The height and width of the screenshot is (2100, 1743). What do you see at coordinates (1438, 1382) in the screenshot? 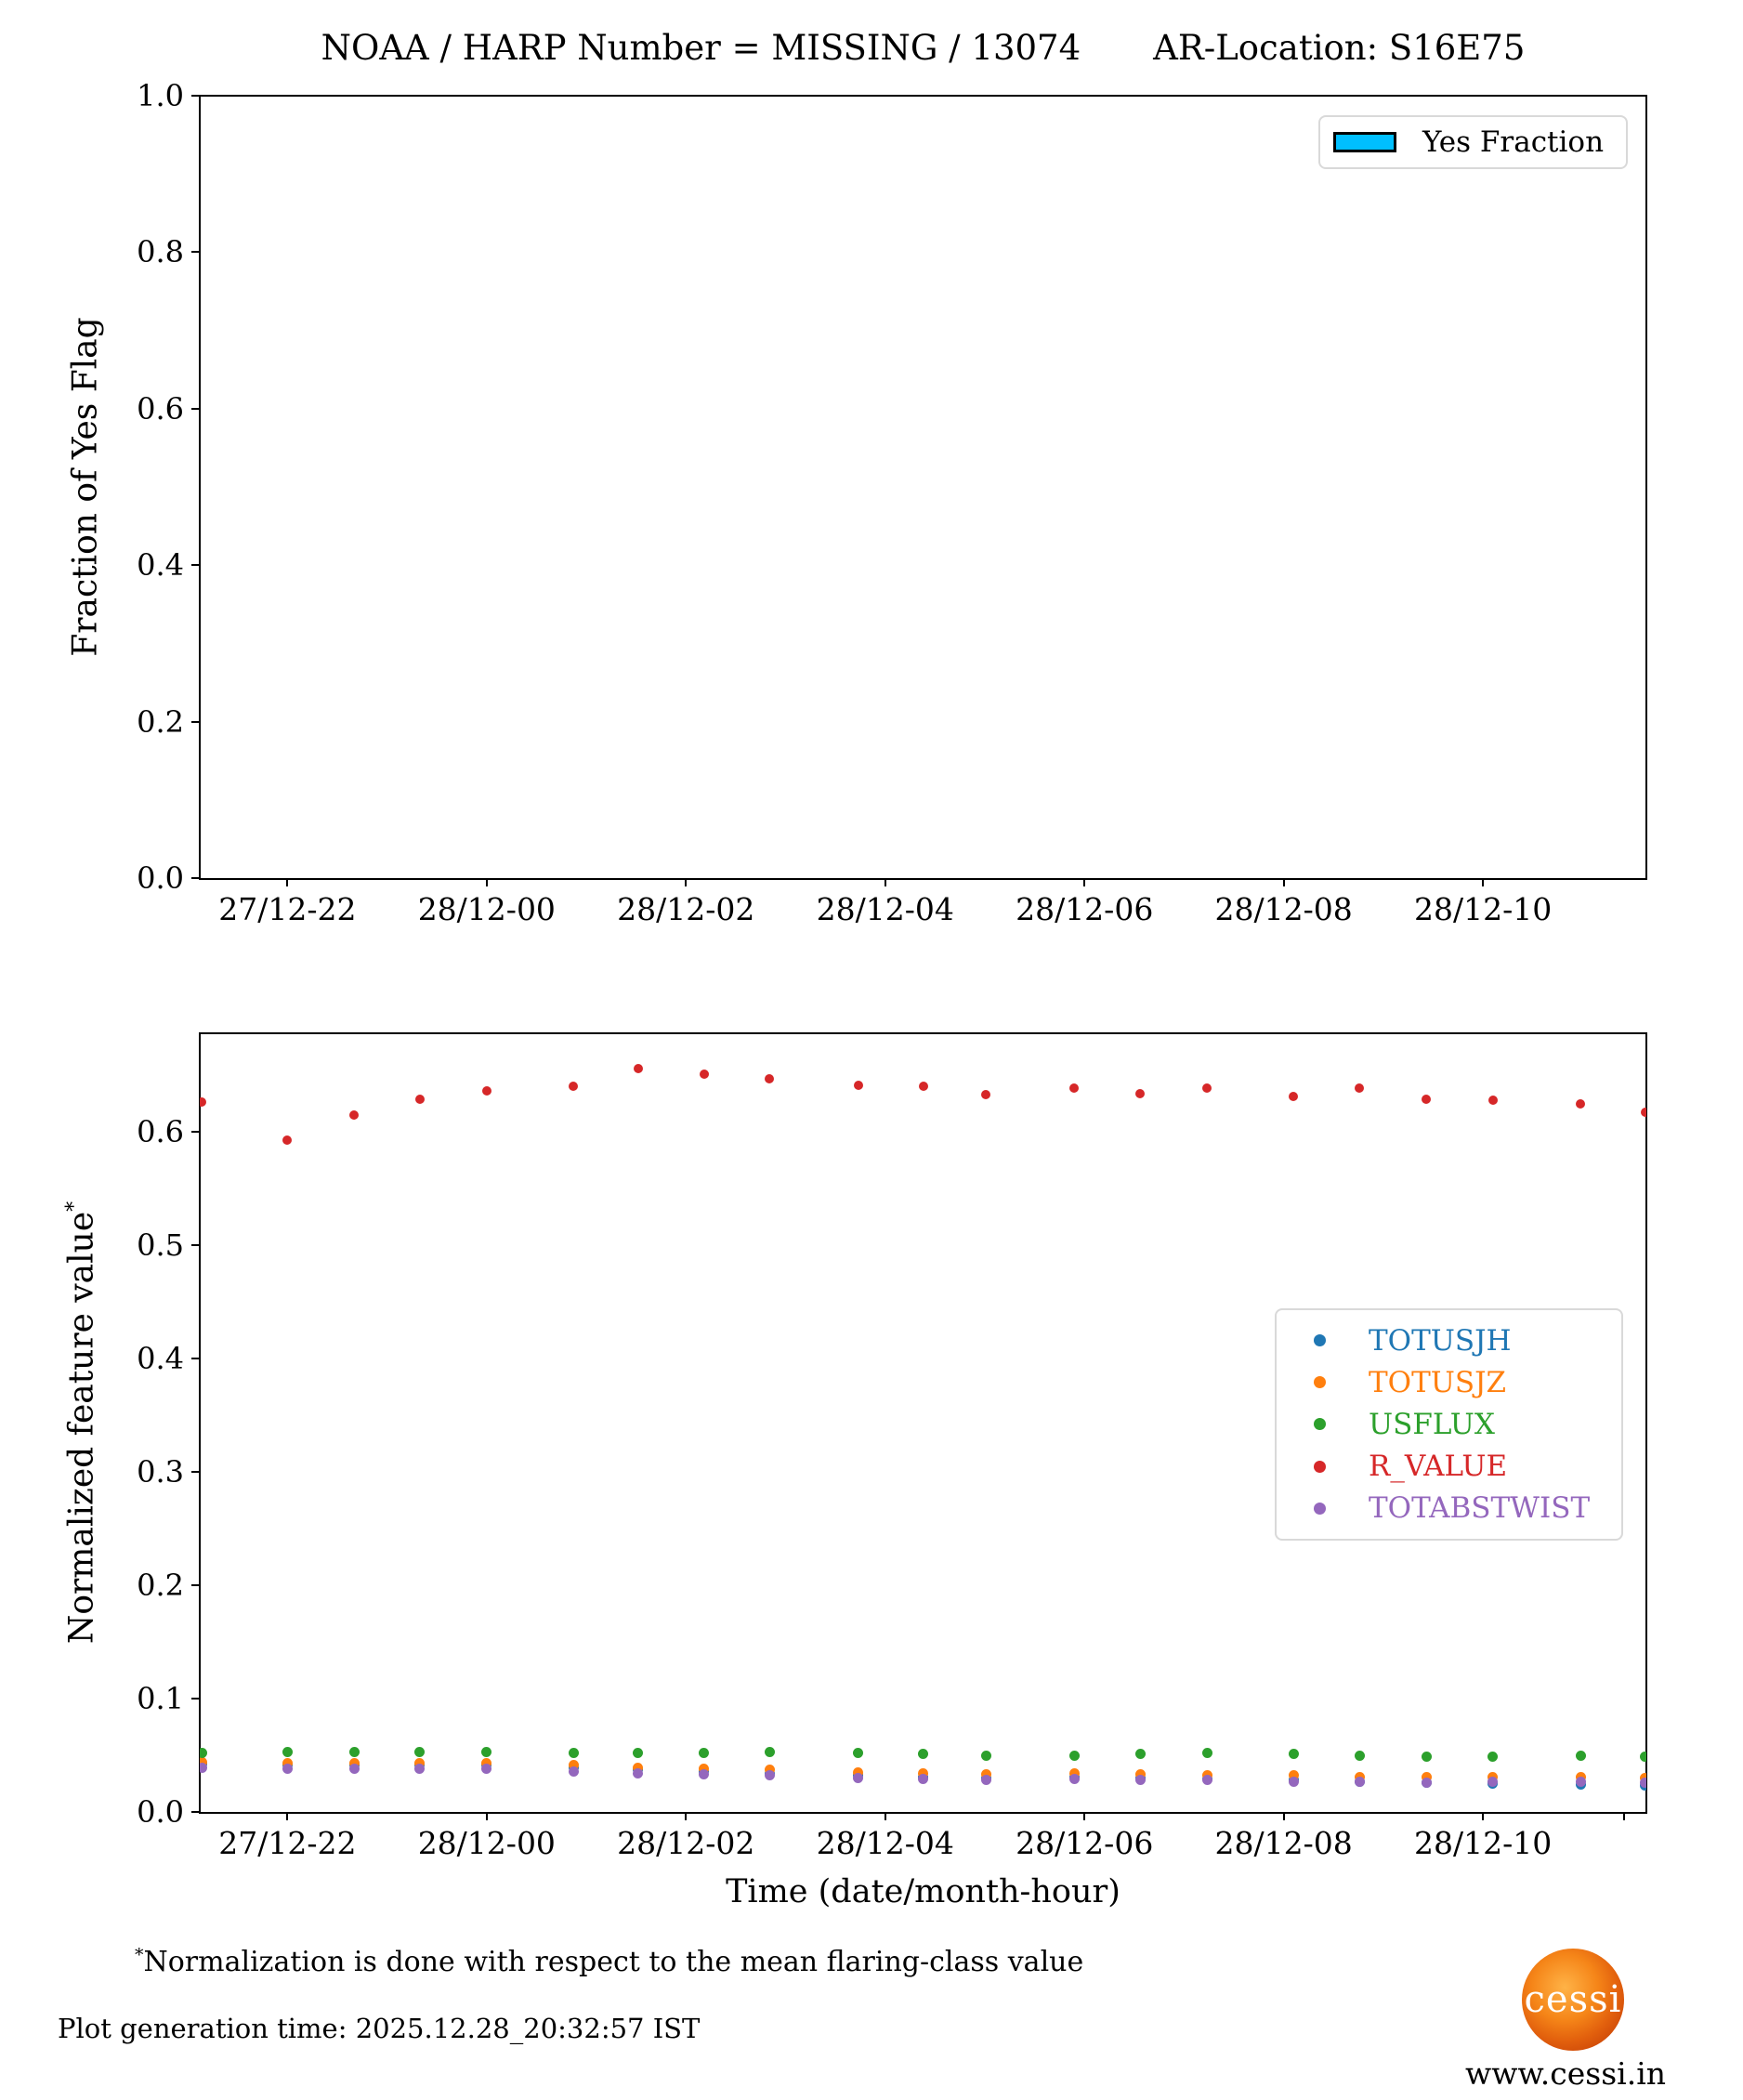
I see `legend-label-totusjz: TOTUSJZ` at bounding box center [1438, 1382].